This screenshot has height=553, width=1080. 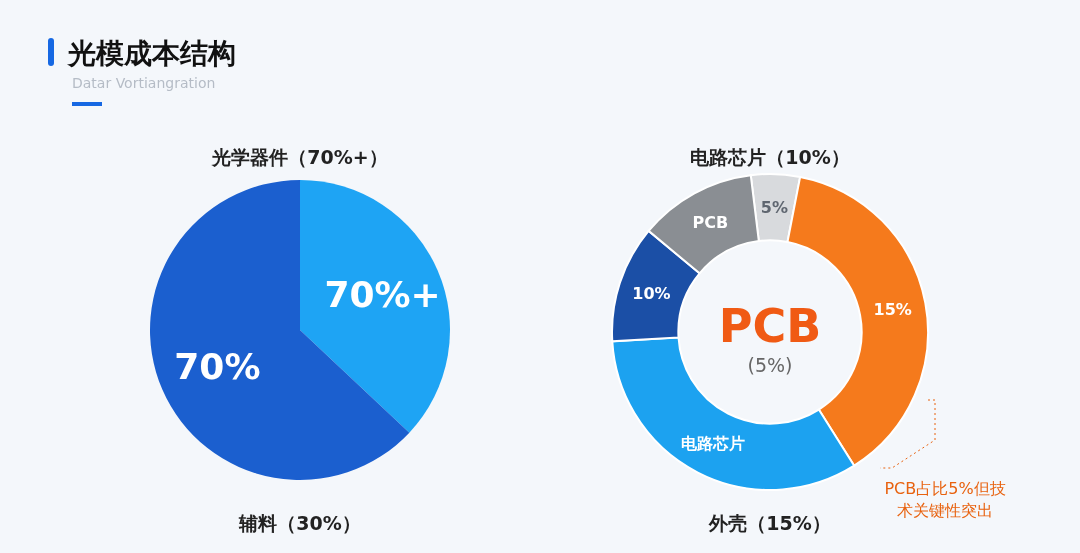 I want to click on callout: PCB占比5%但技术关键性突出, so click(x=942, y=459).